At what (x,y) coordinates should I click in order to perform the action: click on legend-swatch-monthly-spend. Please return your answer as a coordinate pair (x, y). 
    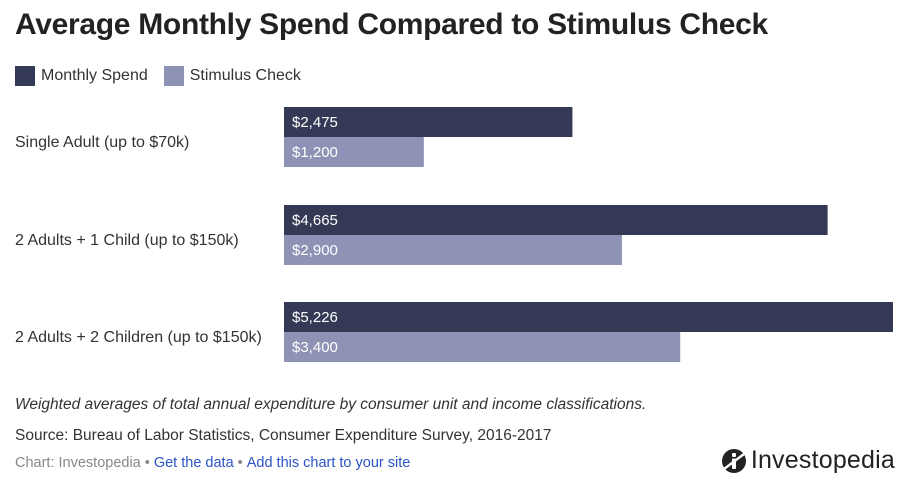
    Looking at the image, I should click on (25, 76).